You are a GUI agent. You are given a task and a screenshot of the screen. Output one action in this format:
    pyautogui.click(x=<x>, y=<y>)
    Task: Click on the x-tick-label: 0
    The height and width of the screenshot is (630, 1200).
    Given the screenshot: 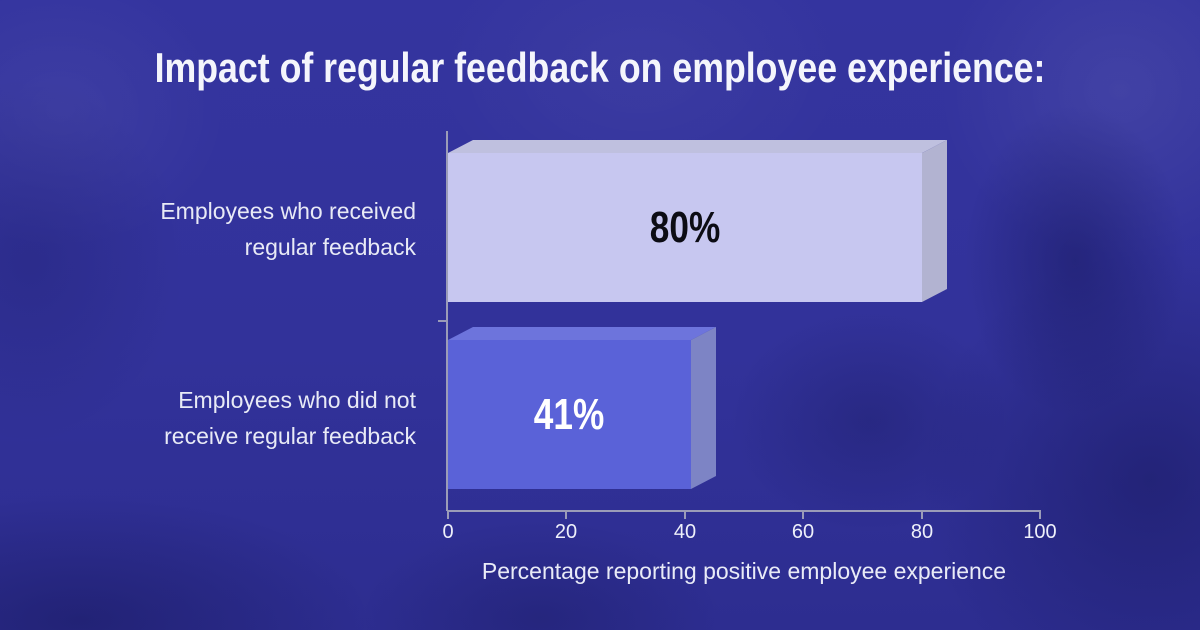 What is the action you would take?
    pyautogui.click(x=448, y=532)
    